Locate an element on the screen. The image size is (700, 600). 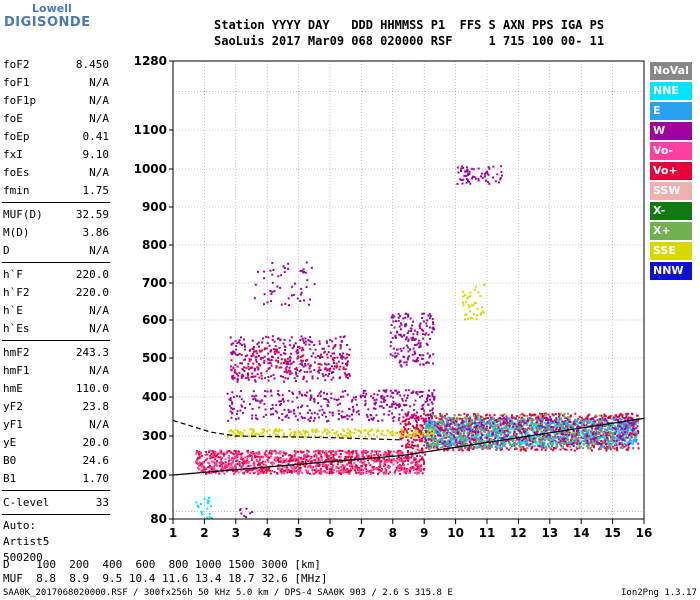
clevel-value: 33 is located at coordinates (102, 502).